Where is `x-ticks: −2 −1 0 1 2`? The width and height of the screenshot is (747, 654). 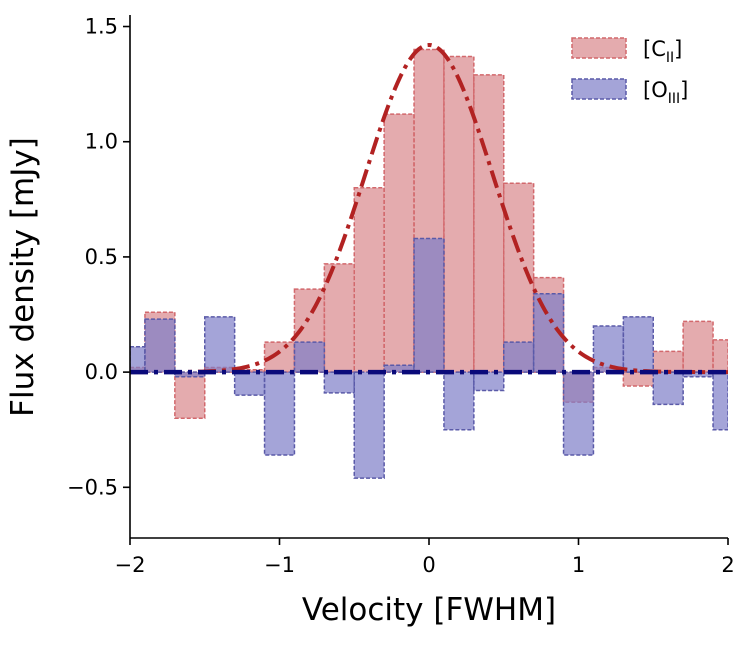
x-ticks: −2 −1 0 1 2 is located at coordinates (425, 557).